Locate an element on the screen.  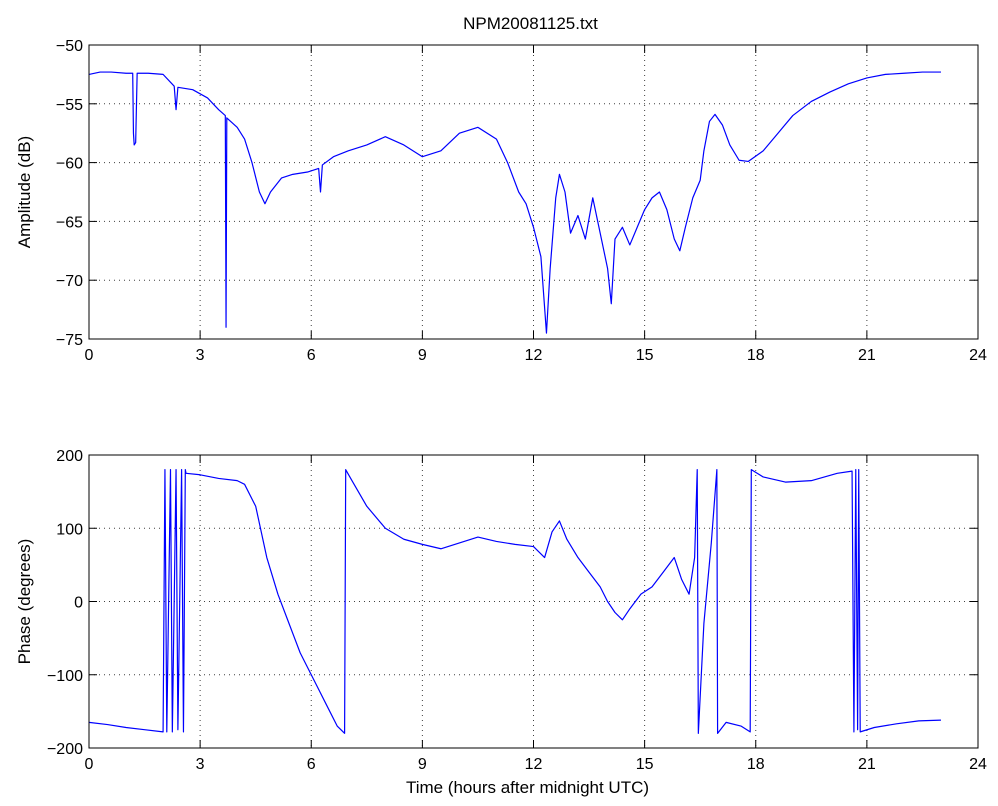
phase-y-tick-label: 100 is located at coordinates (69, 529).